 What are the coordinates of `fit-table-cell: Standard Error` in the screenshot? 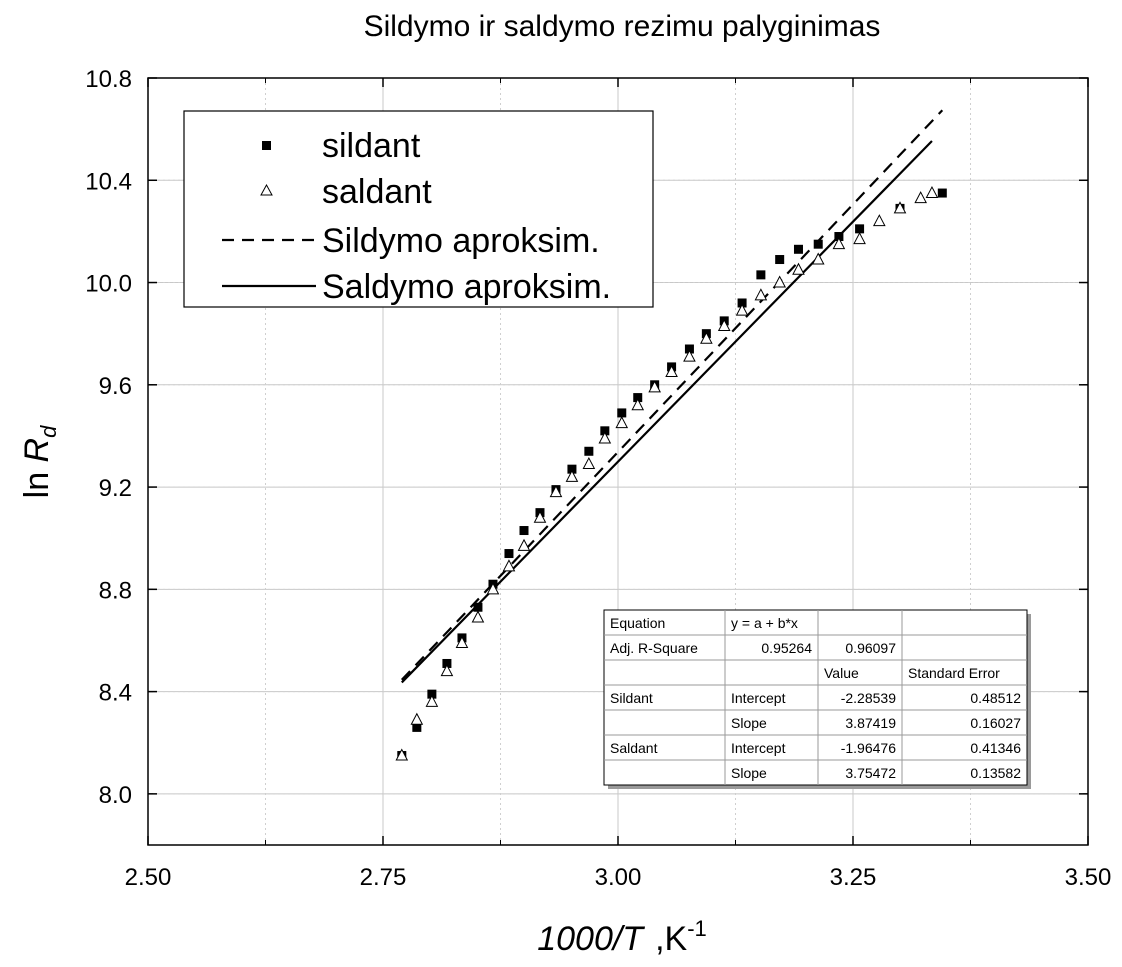 It's located at (954, 673).